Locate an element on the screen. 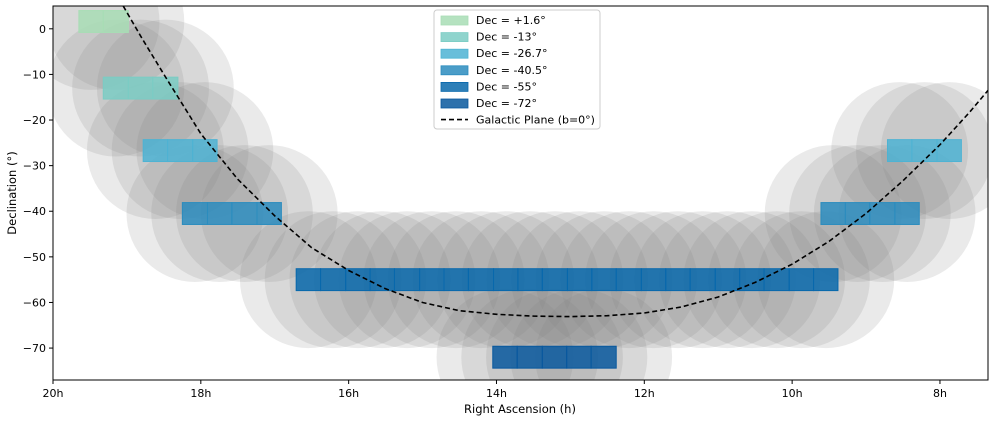  legend-label: Dec = -13° is located at coordinates (506, 37).